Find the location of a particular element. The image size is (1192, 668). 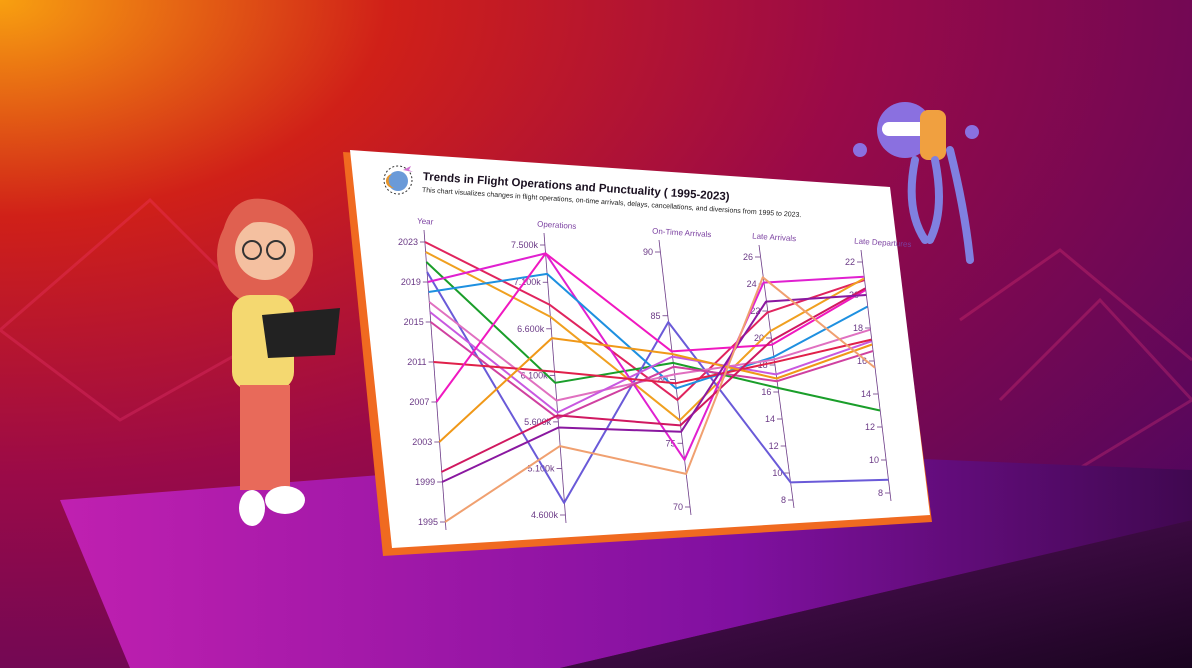

series-line-1995 is located at coordinates (660, 399).